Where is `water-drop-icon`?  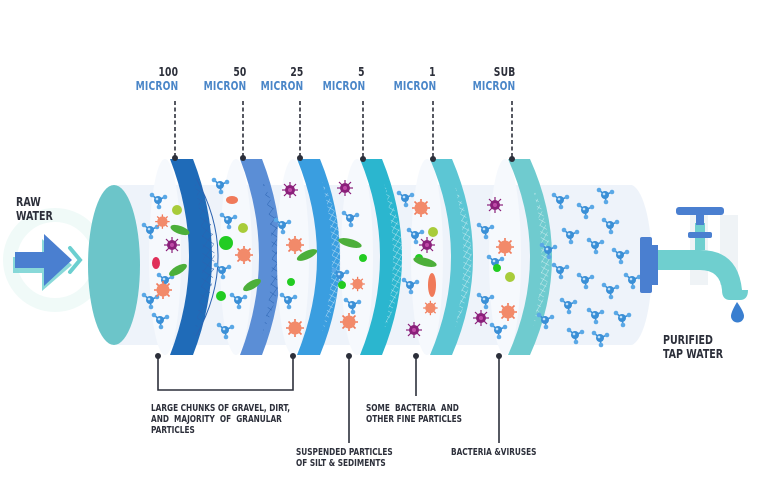 water-drop-icon is located at coordinates (737, 312).